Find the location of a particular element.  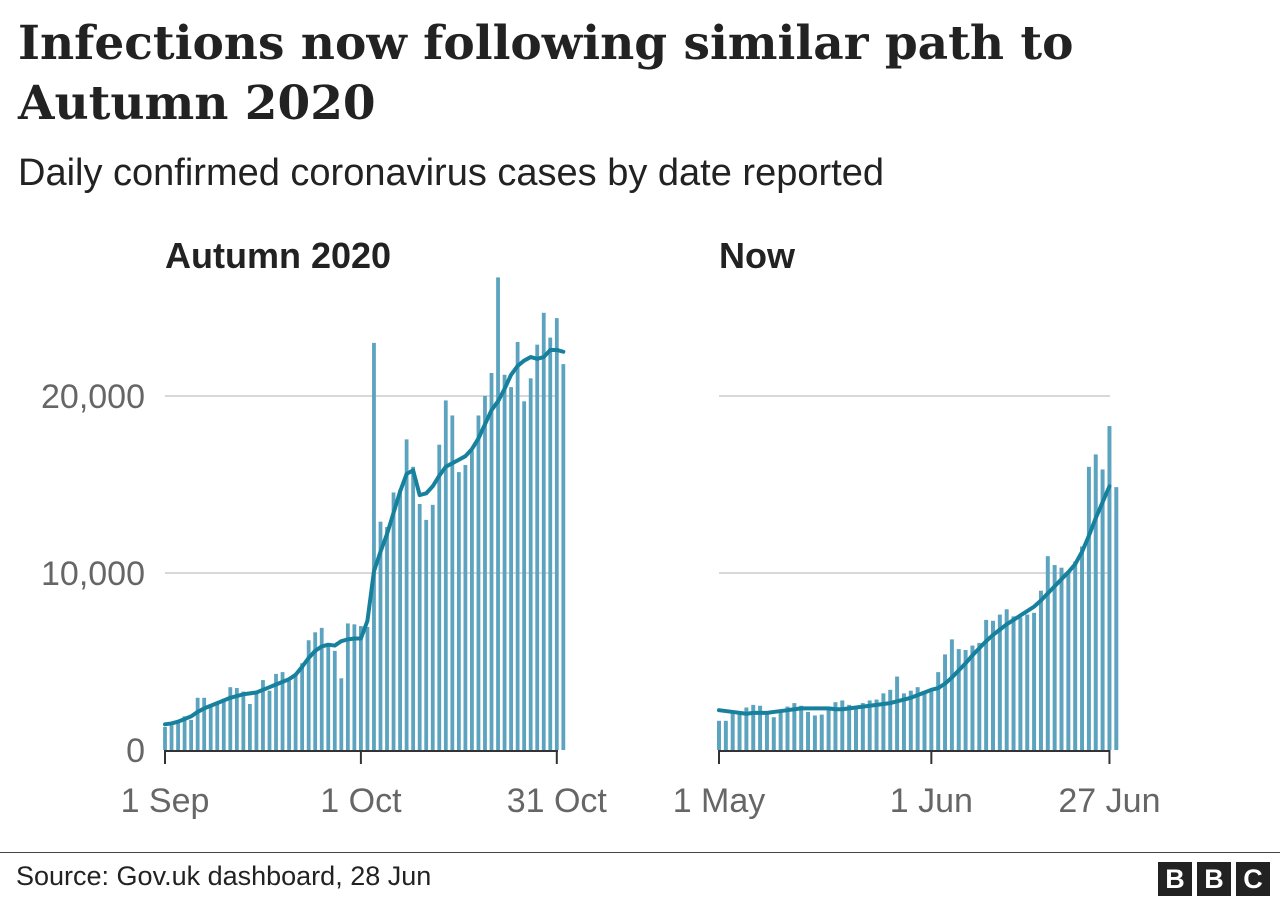

footer-divider is located at coordinates (640, 852).